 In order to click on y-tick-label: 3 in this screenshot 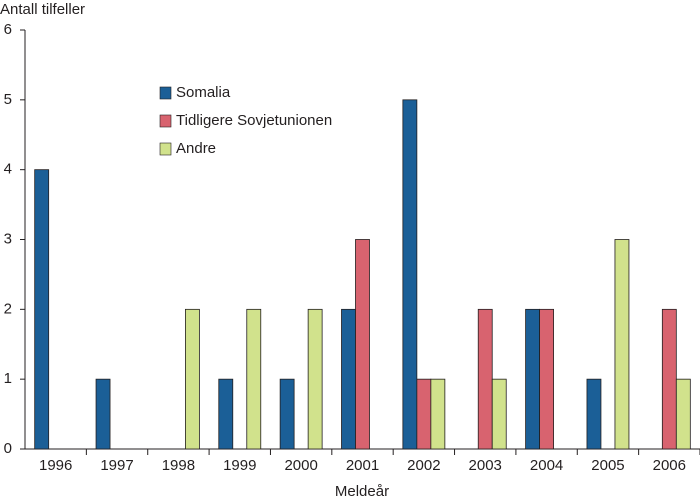, I will do `click(8, 238)`.